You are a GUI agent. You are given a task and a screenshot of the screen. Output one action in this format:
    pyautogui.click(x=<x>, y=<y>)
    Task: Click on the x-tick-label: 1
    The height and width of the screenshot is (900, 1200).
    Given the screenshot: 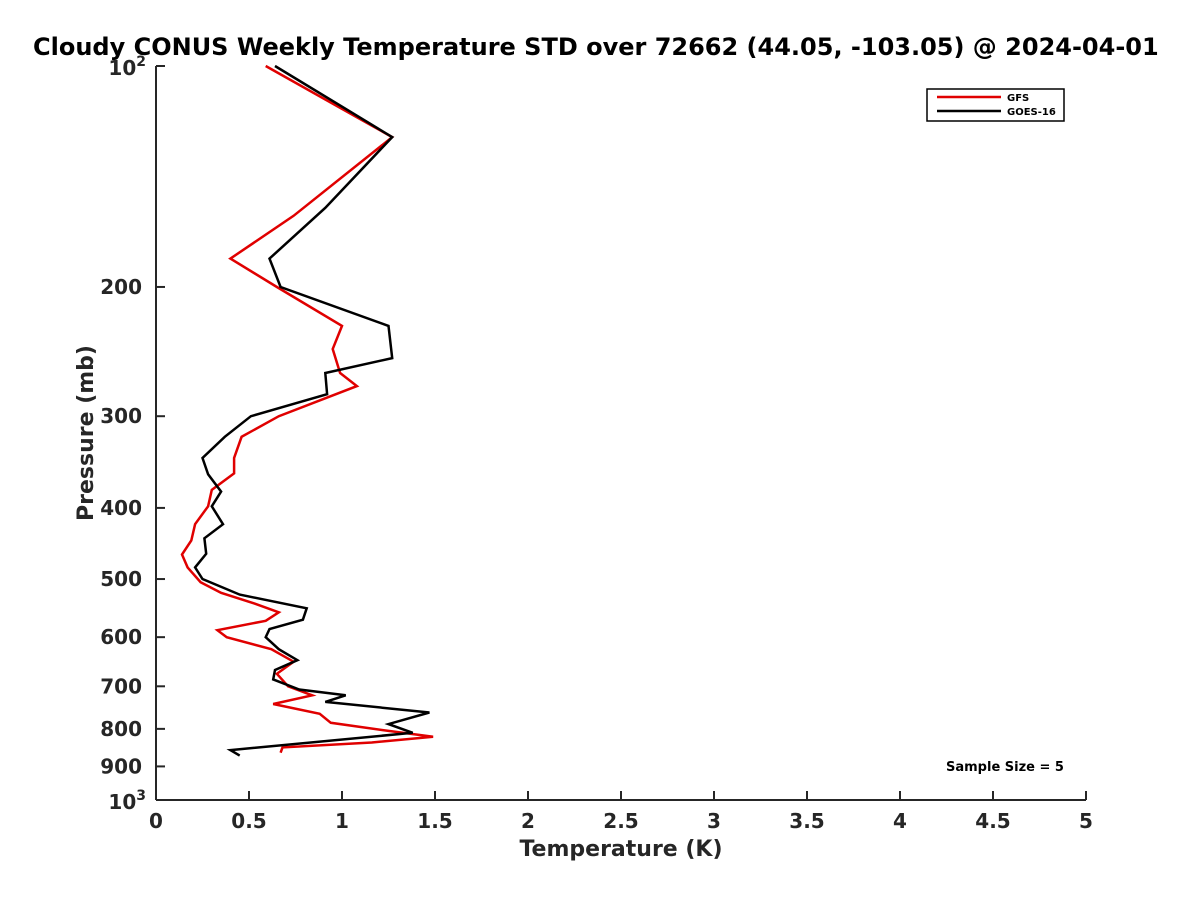 What is the action you would take?
    pyautogui.click(x=342, y=821)
    